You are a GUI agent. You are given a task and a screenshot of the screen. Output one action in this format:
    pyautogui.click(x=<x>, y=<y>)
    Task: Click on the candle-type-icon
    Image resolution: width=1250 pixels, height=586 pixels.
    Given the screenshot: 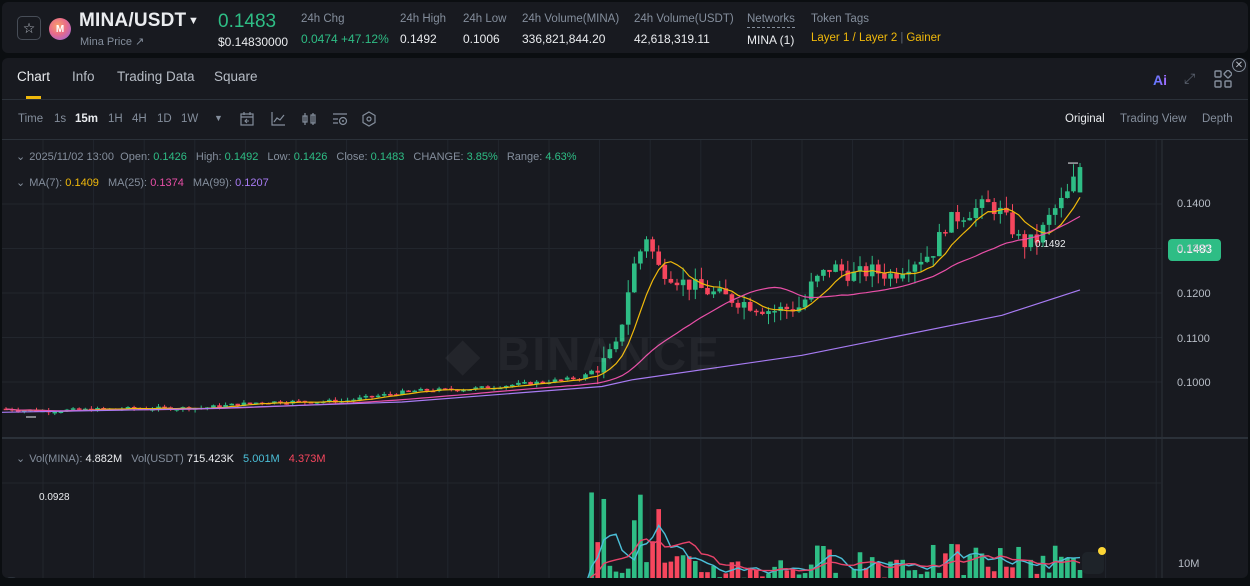 What is the action you would take?
    pyautogui.click(x=309, y=119)
    